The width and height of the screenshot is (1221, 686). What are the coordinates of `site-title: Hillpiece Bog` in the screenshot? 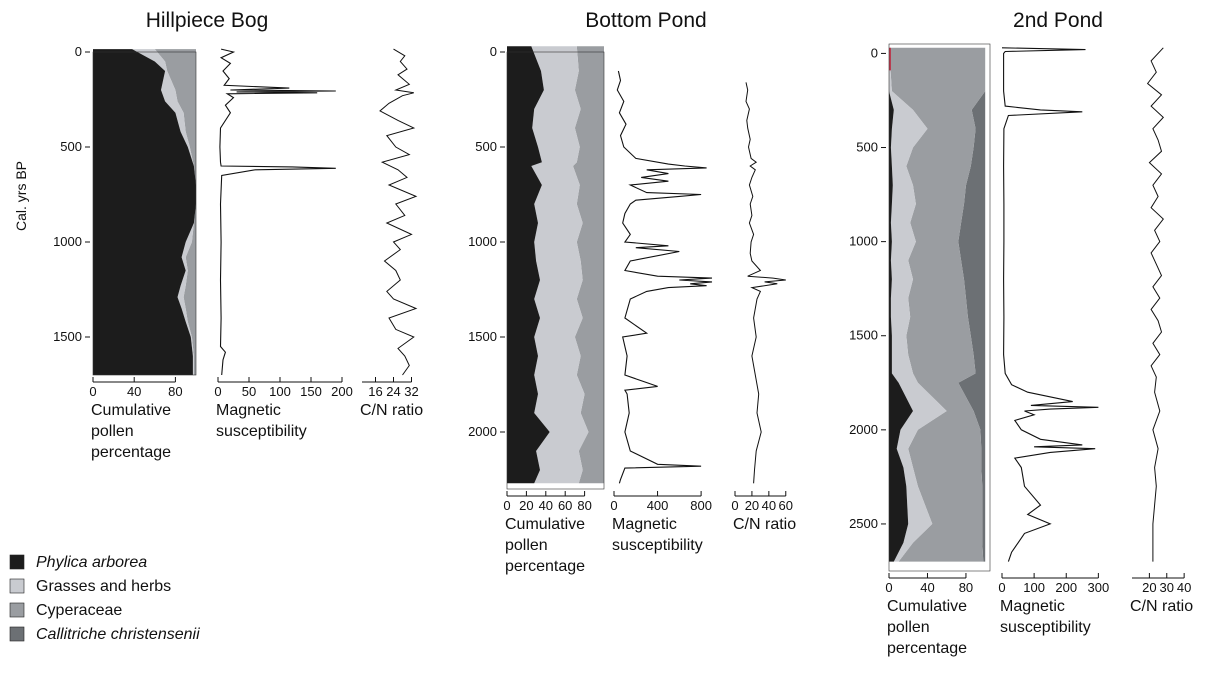 It's located at (207, 20).